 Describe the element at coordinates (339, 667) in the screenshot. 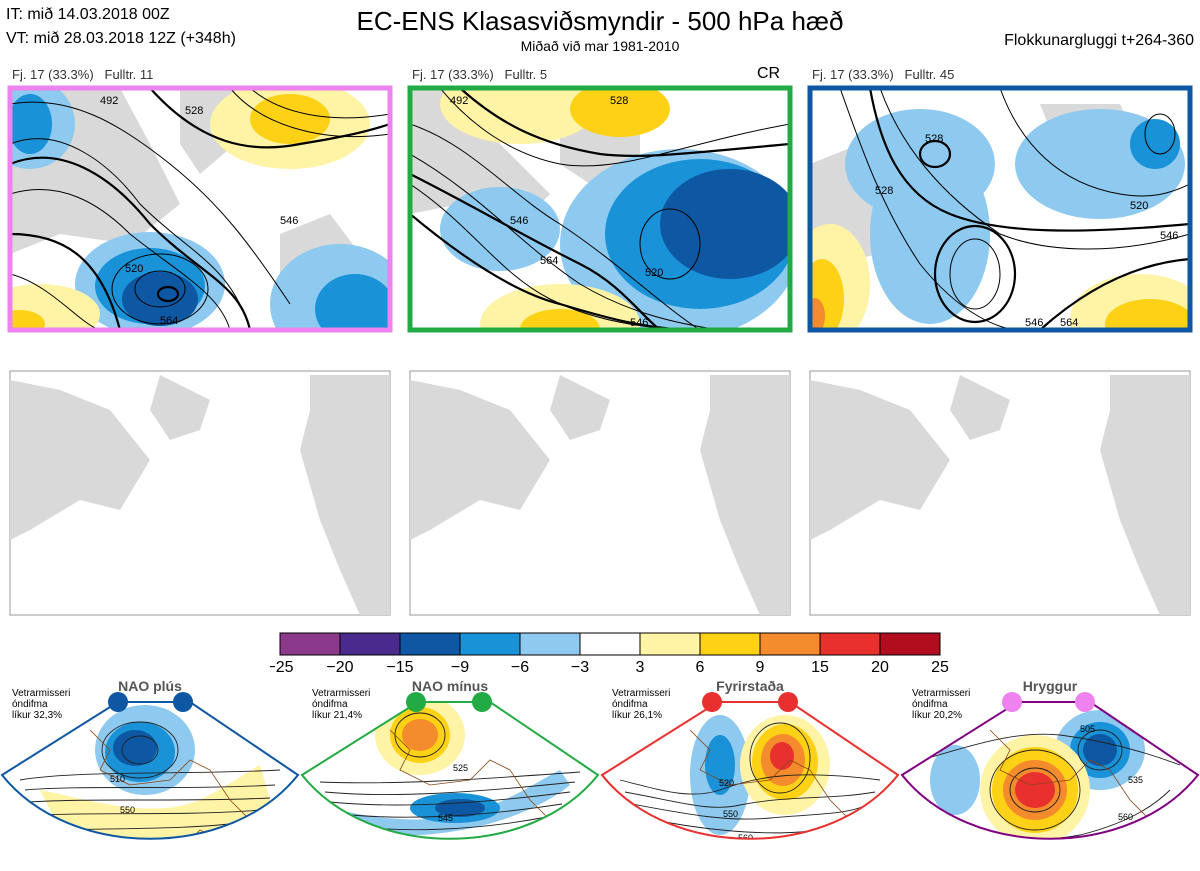

I see `colorbar-label: −20` at that location.